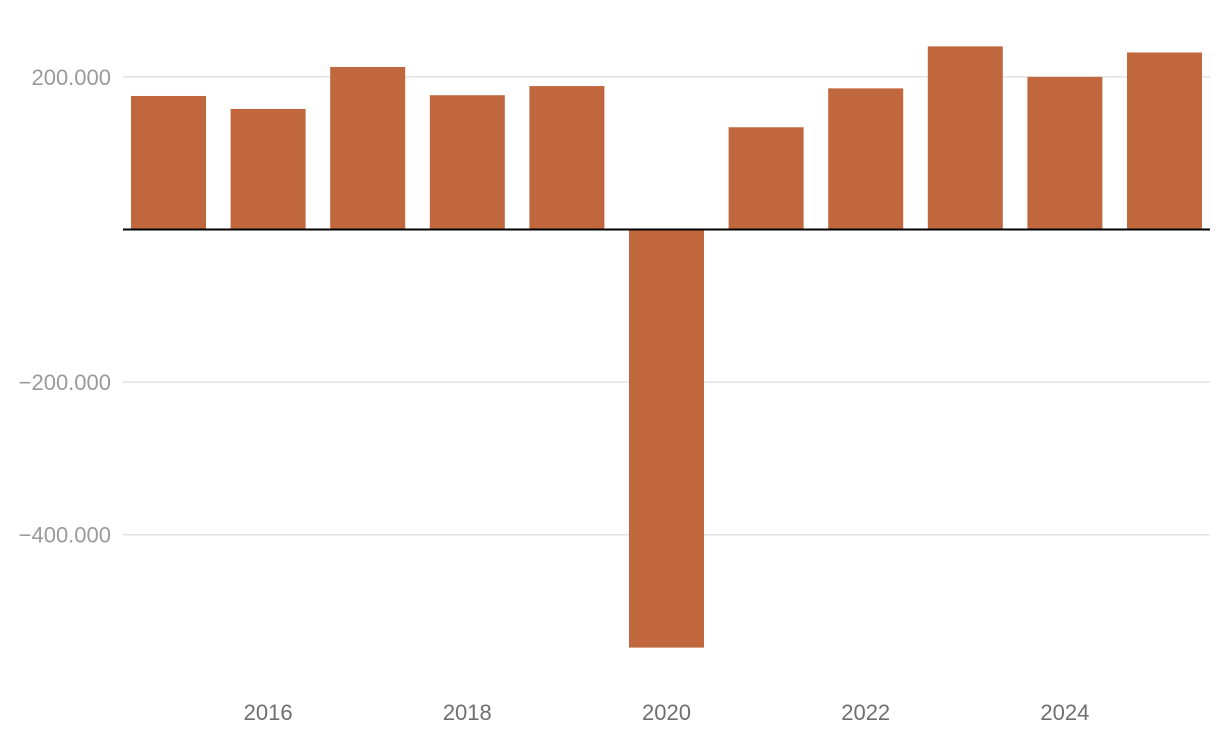 Image resolution: width=1220 pixels, height=742 pixels. Describe the element at coordinates (1164, 141) in the screenshot. I see `bar-2025` at that location.